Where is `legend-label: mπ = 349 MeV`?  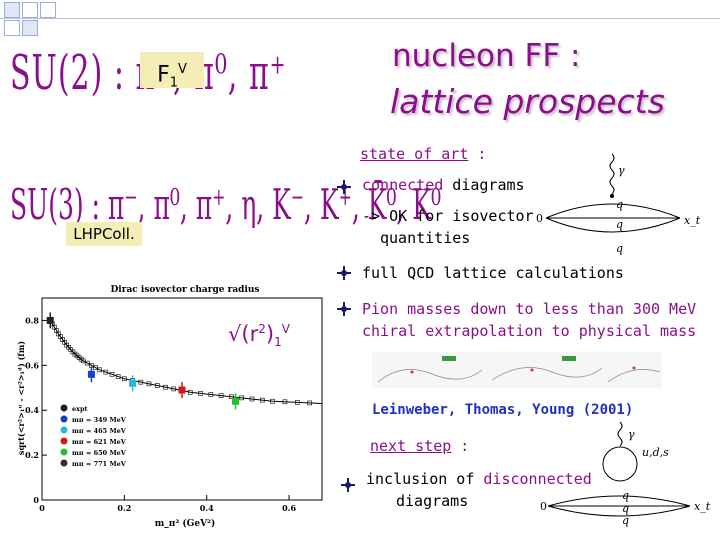 legend-label: mπ = 349 MeV is located at coordinates (99, 420).